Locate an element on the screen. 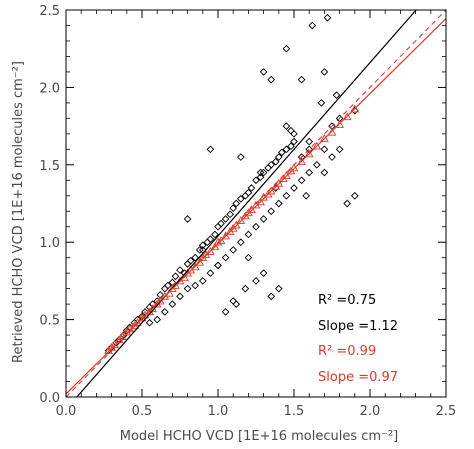 Image resolution: width=474 pixels, height=449 pixels. y-tick-label: 2.5 is located at coordinates (49, 11).